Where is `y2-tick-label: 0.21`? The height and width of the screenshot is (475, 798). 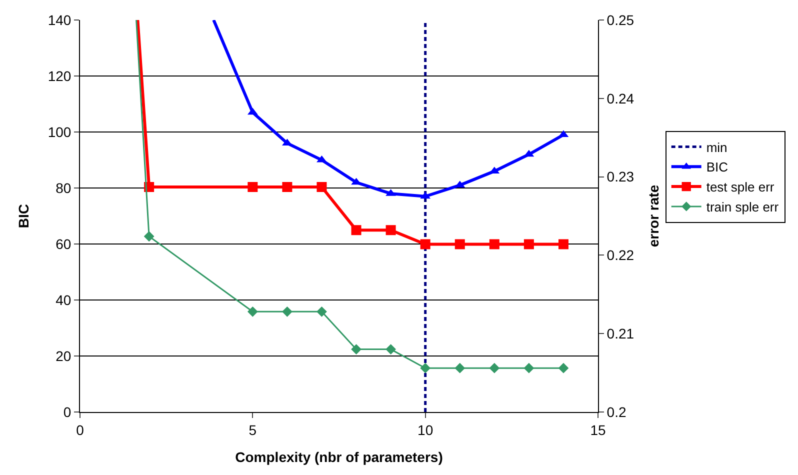 y2-tick-label: 0.21 is located at coordinates (620, 334).